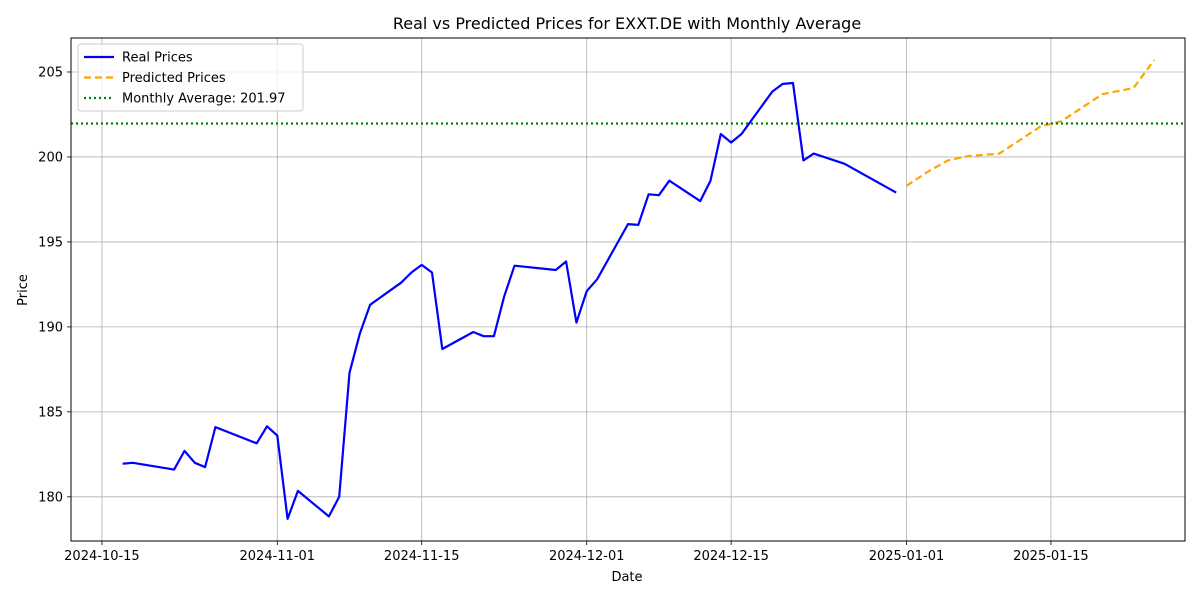 The width and height of the screenshot is (1199, 603). Describe the element at coordinates (907, 556) in the screenshot. I see `x-tick-label: 2025-01-01` at that location.